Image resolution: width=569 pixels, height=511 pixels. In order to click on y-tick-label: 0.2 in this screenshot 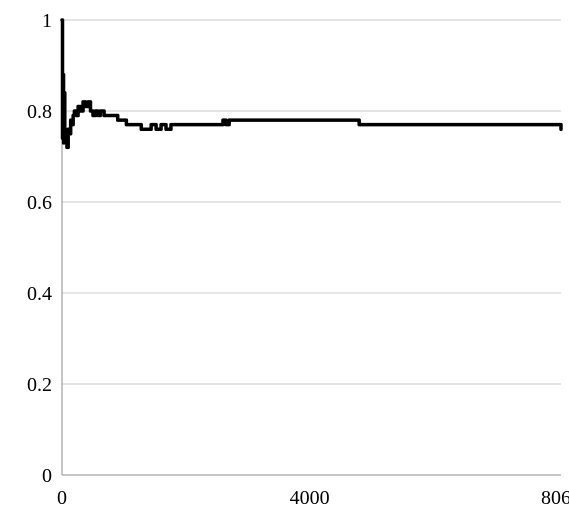, I will do `click(39, 385)`.